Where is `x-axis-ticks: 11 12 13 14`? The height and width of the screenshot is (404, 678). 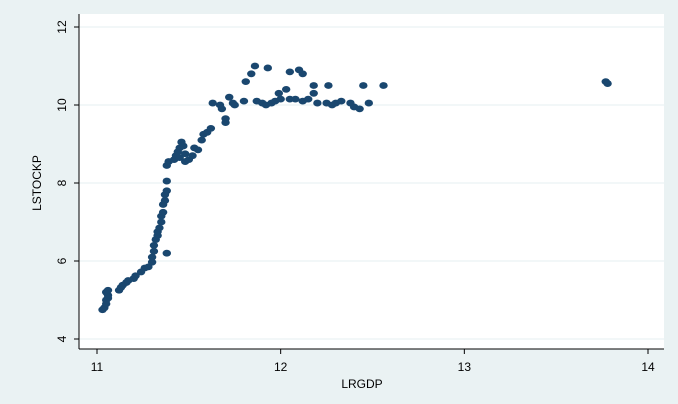
x-axis-ticks: 11 12 13 14 is located at coordinates (373, 361).